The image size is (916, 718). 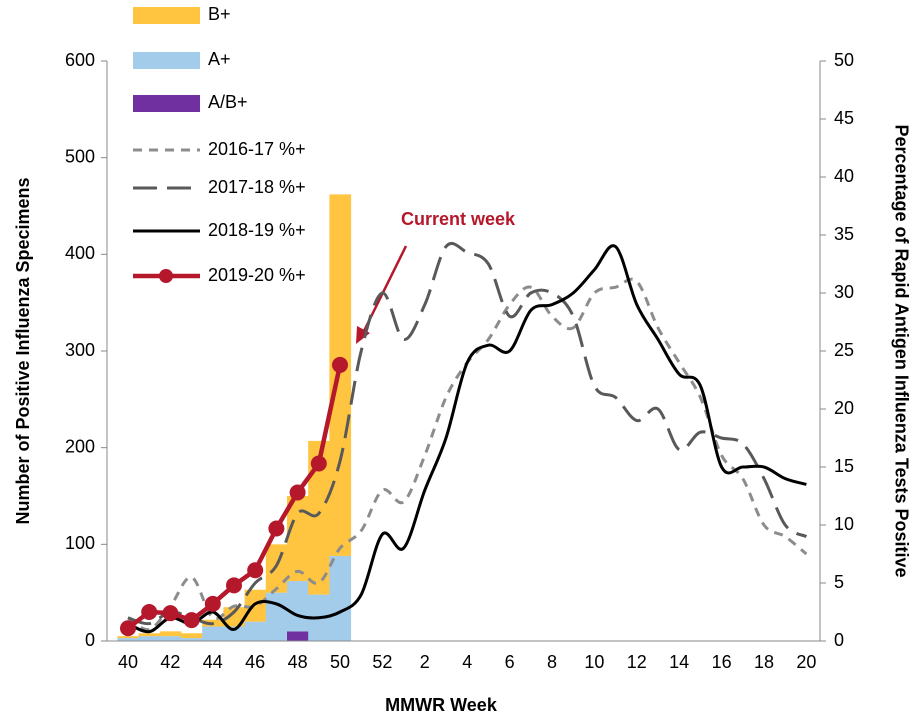 What do you see at coordinates (23, 350) in the screenshot?
I see `y-axis-title: Number of Positive Influenza Specimens` at bounding box center [23, 350].